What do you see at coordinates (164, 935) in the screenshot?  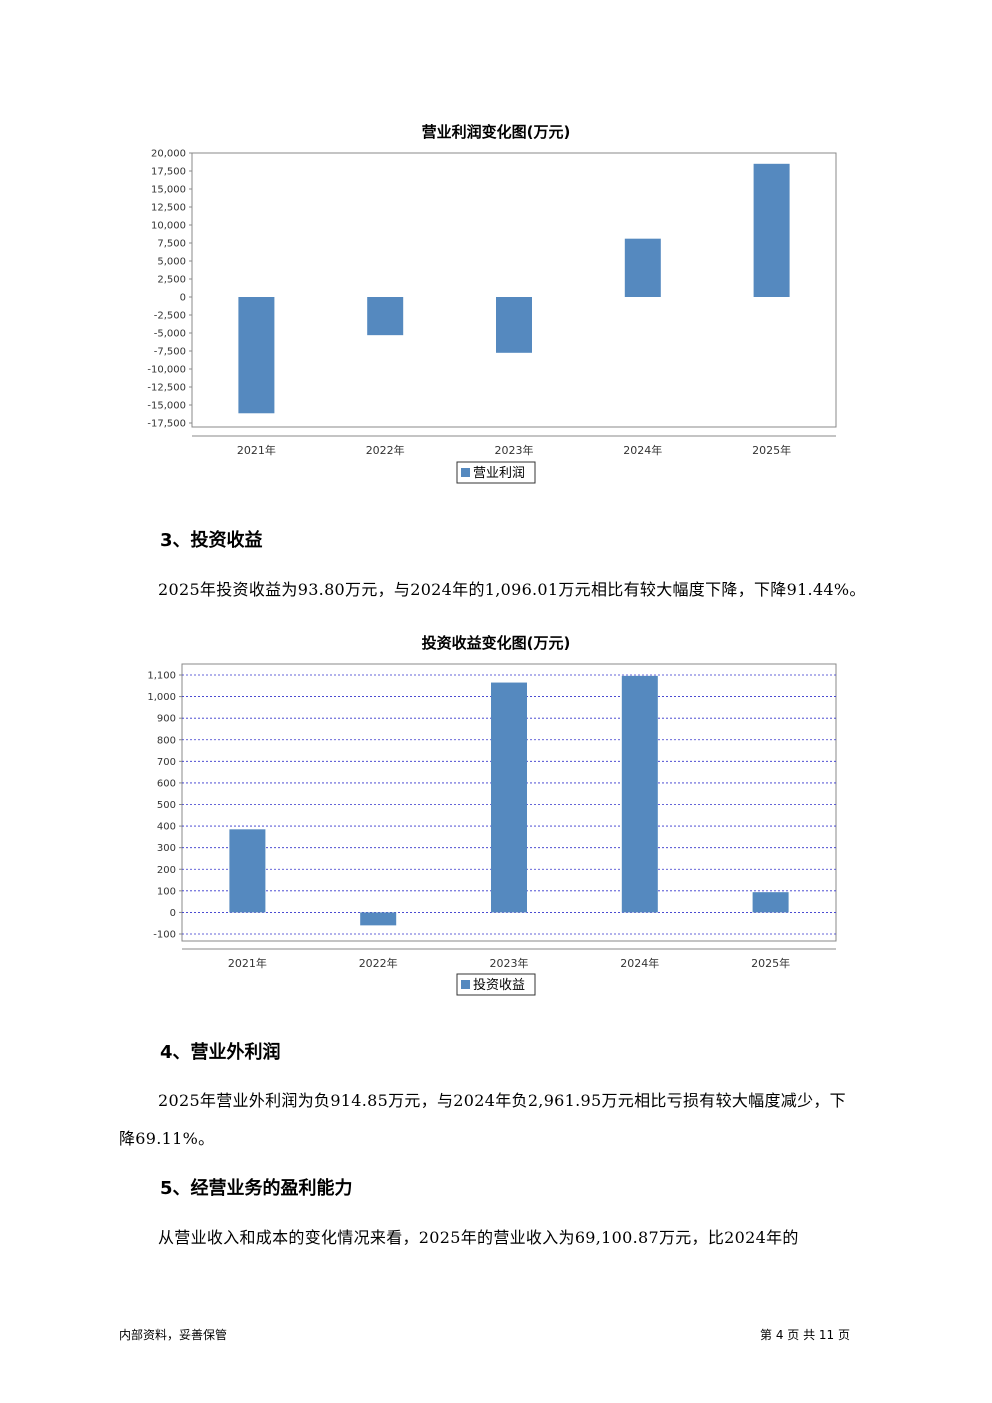 I see `y-tick-label: -100` at bounding box center [164, 935].